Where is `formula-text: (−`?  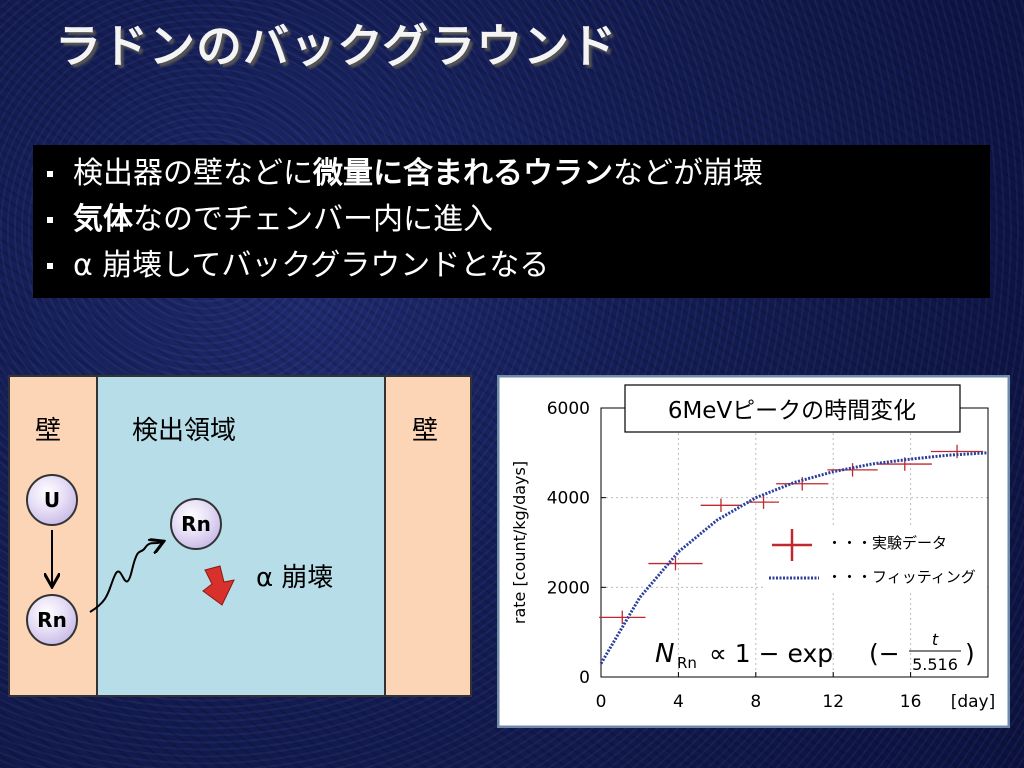
formula-text: (− is located at coordinates (884, 653).